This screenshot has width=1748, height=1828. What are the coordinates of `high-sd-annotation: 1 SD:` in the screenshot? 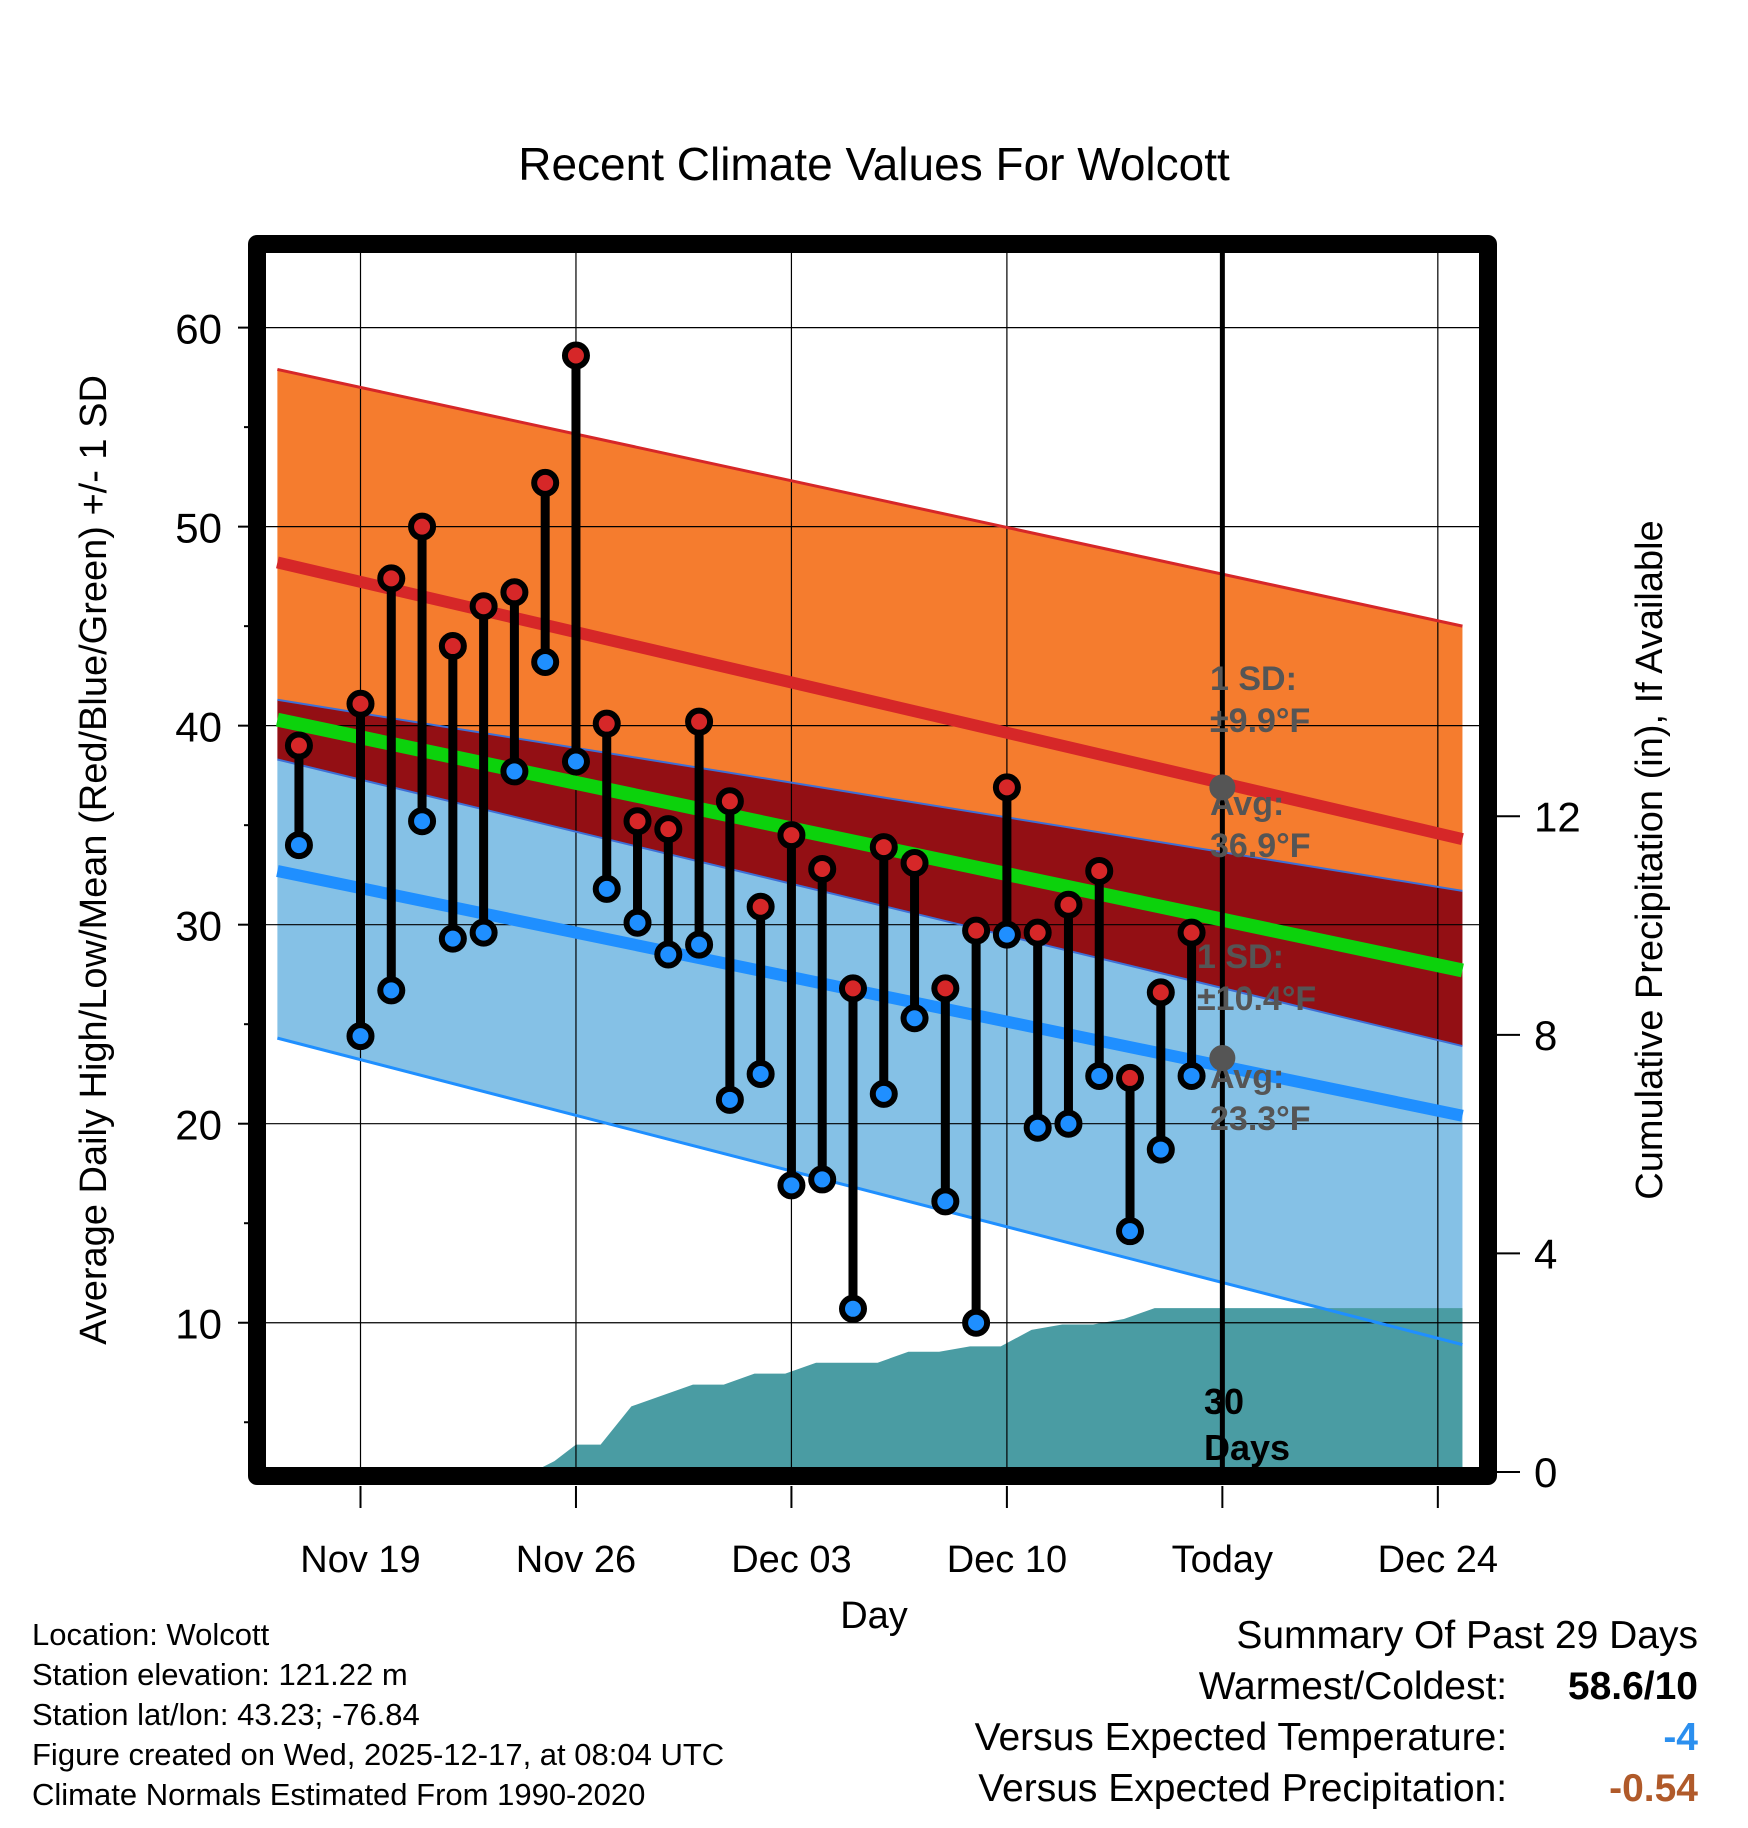 It's located at (1253, 679).